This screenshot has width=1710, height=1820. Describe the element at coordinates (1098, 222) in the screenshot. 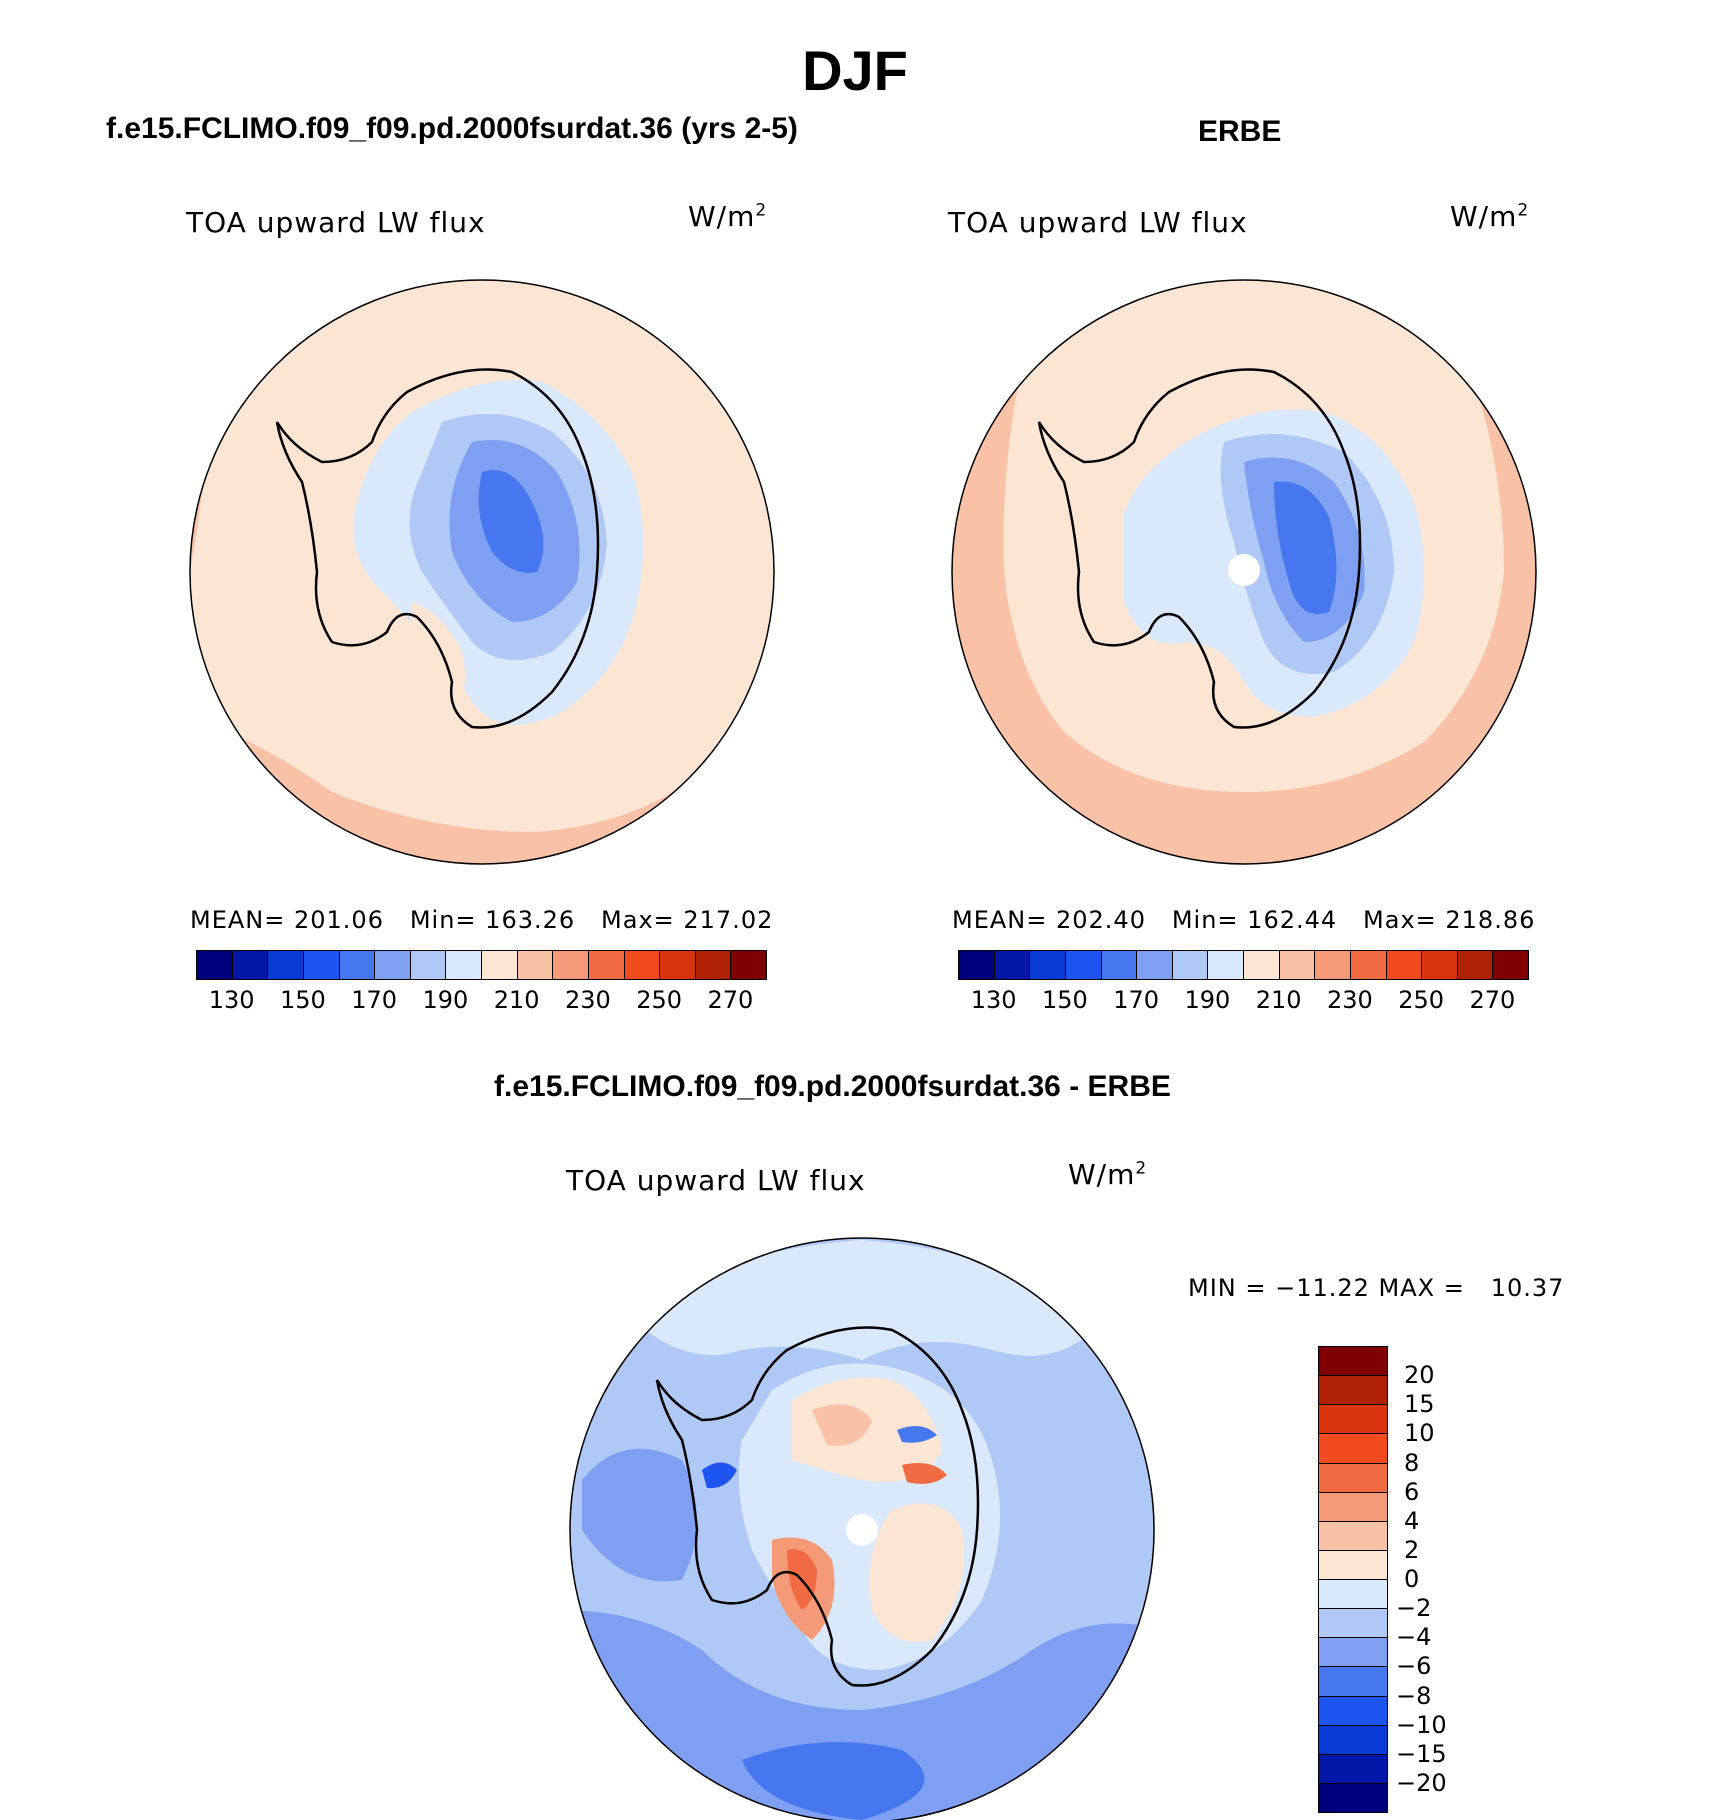

I see `obs-variable-label: TOA upward LW flux` at that location.